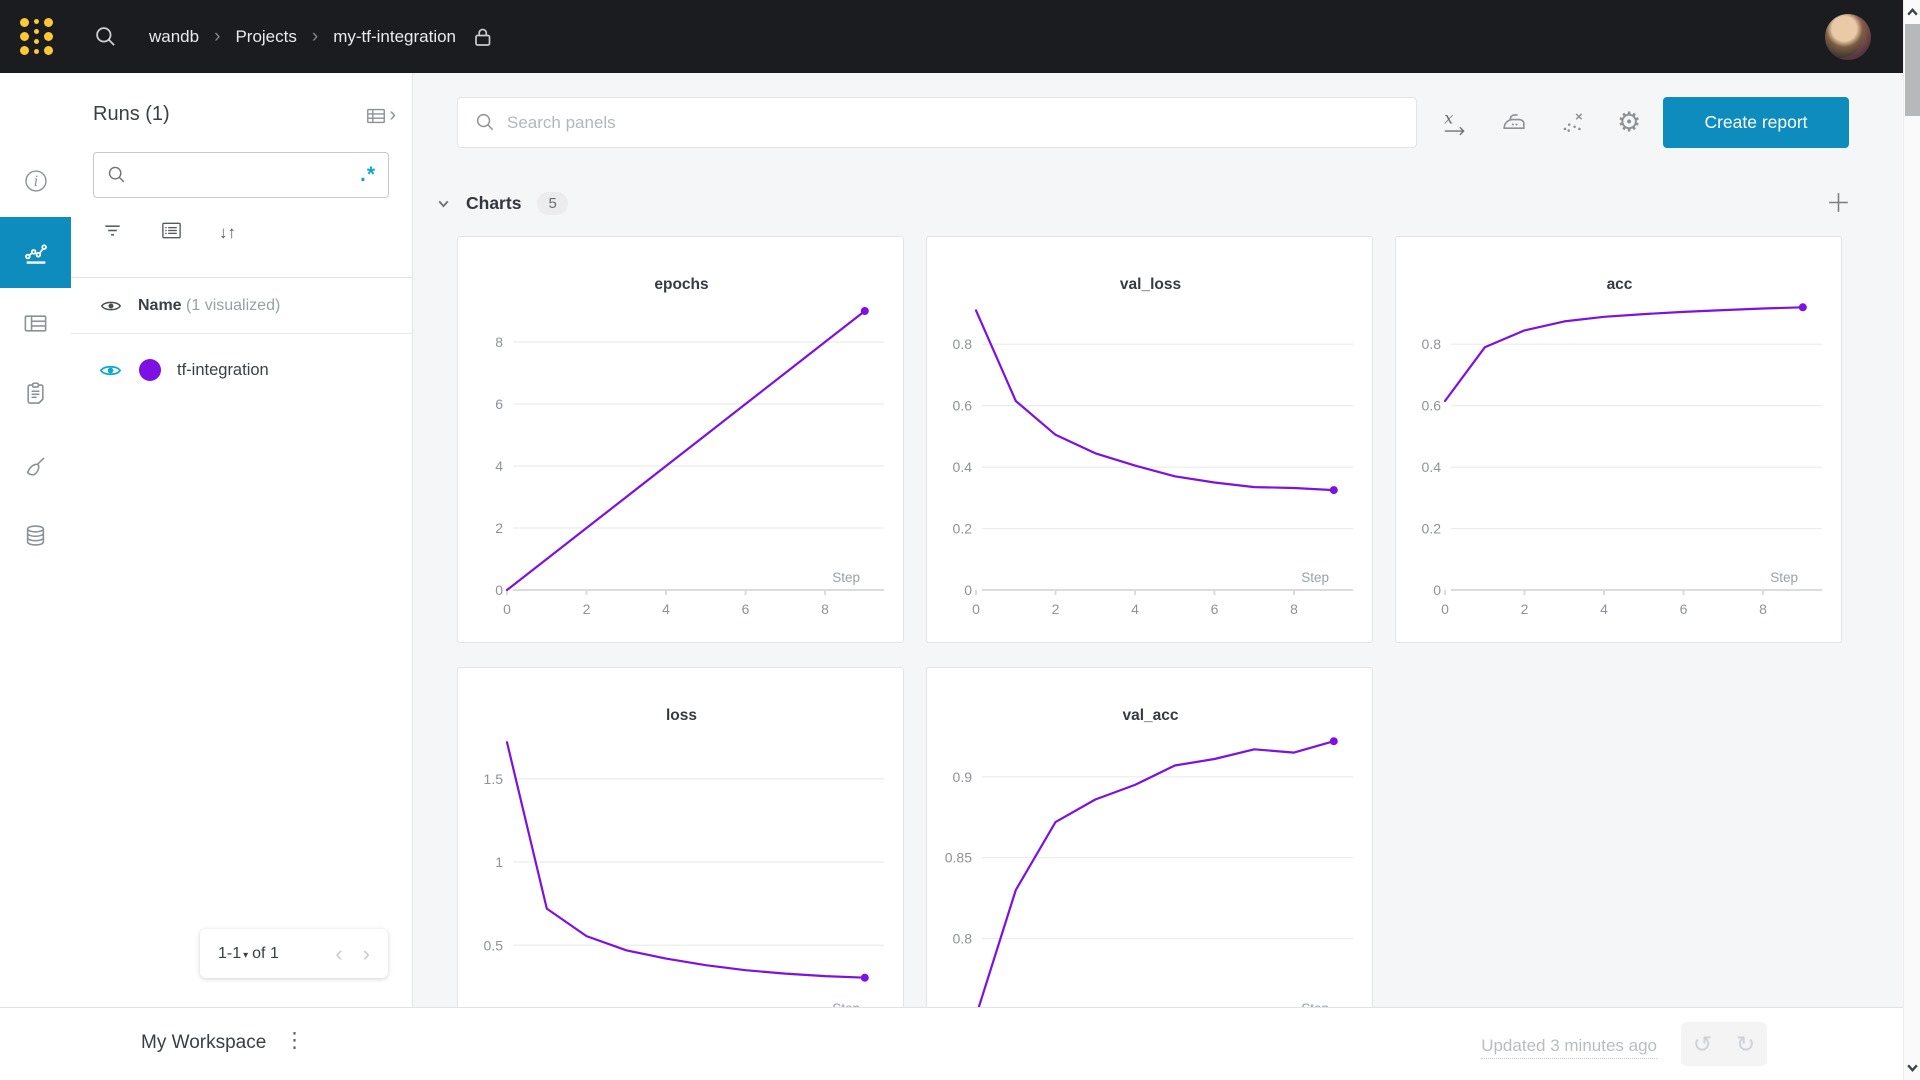  Describe the element at coordinates (111, 306) in the screenshot. I see `eye-icon` at that location.